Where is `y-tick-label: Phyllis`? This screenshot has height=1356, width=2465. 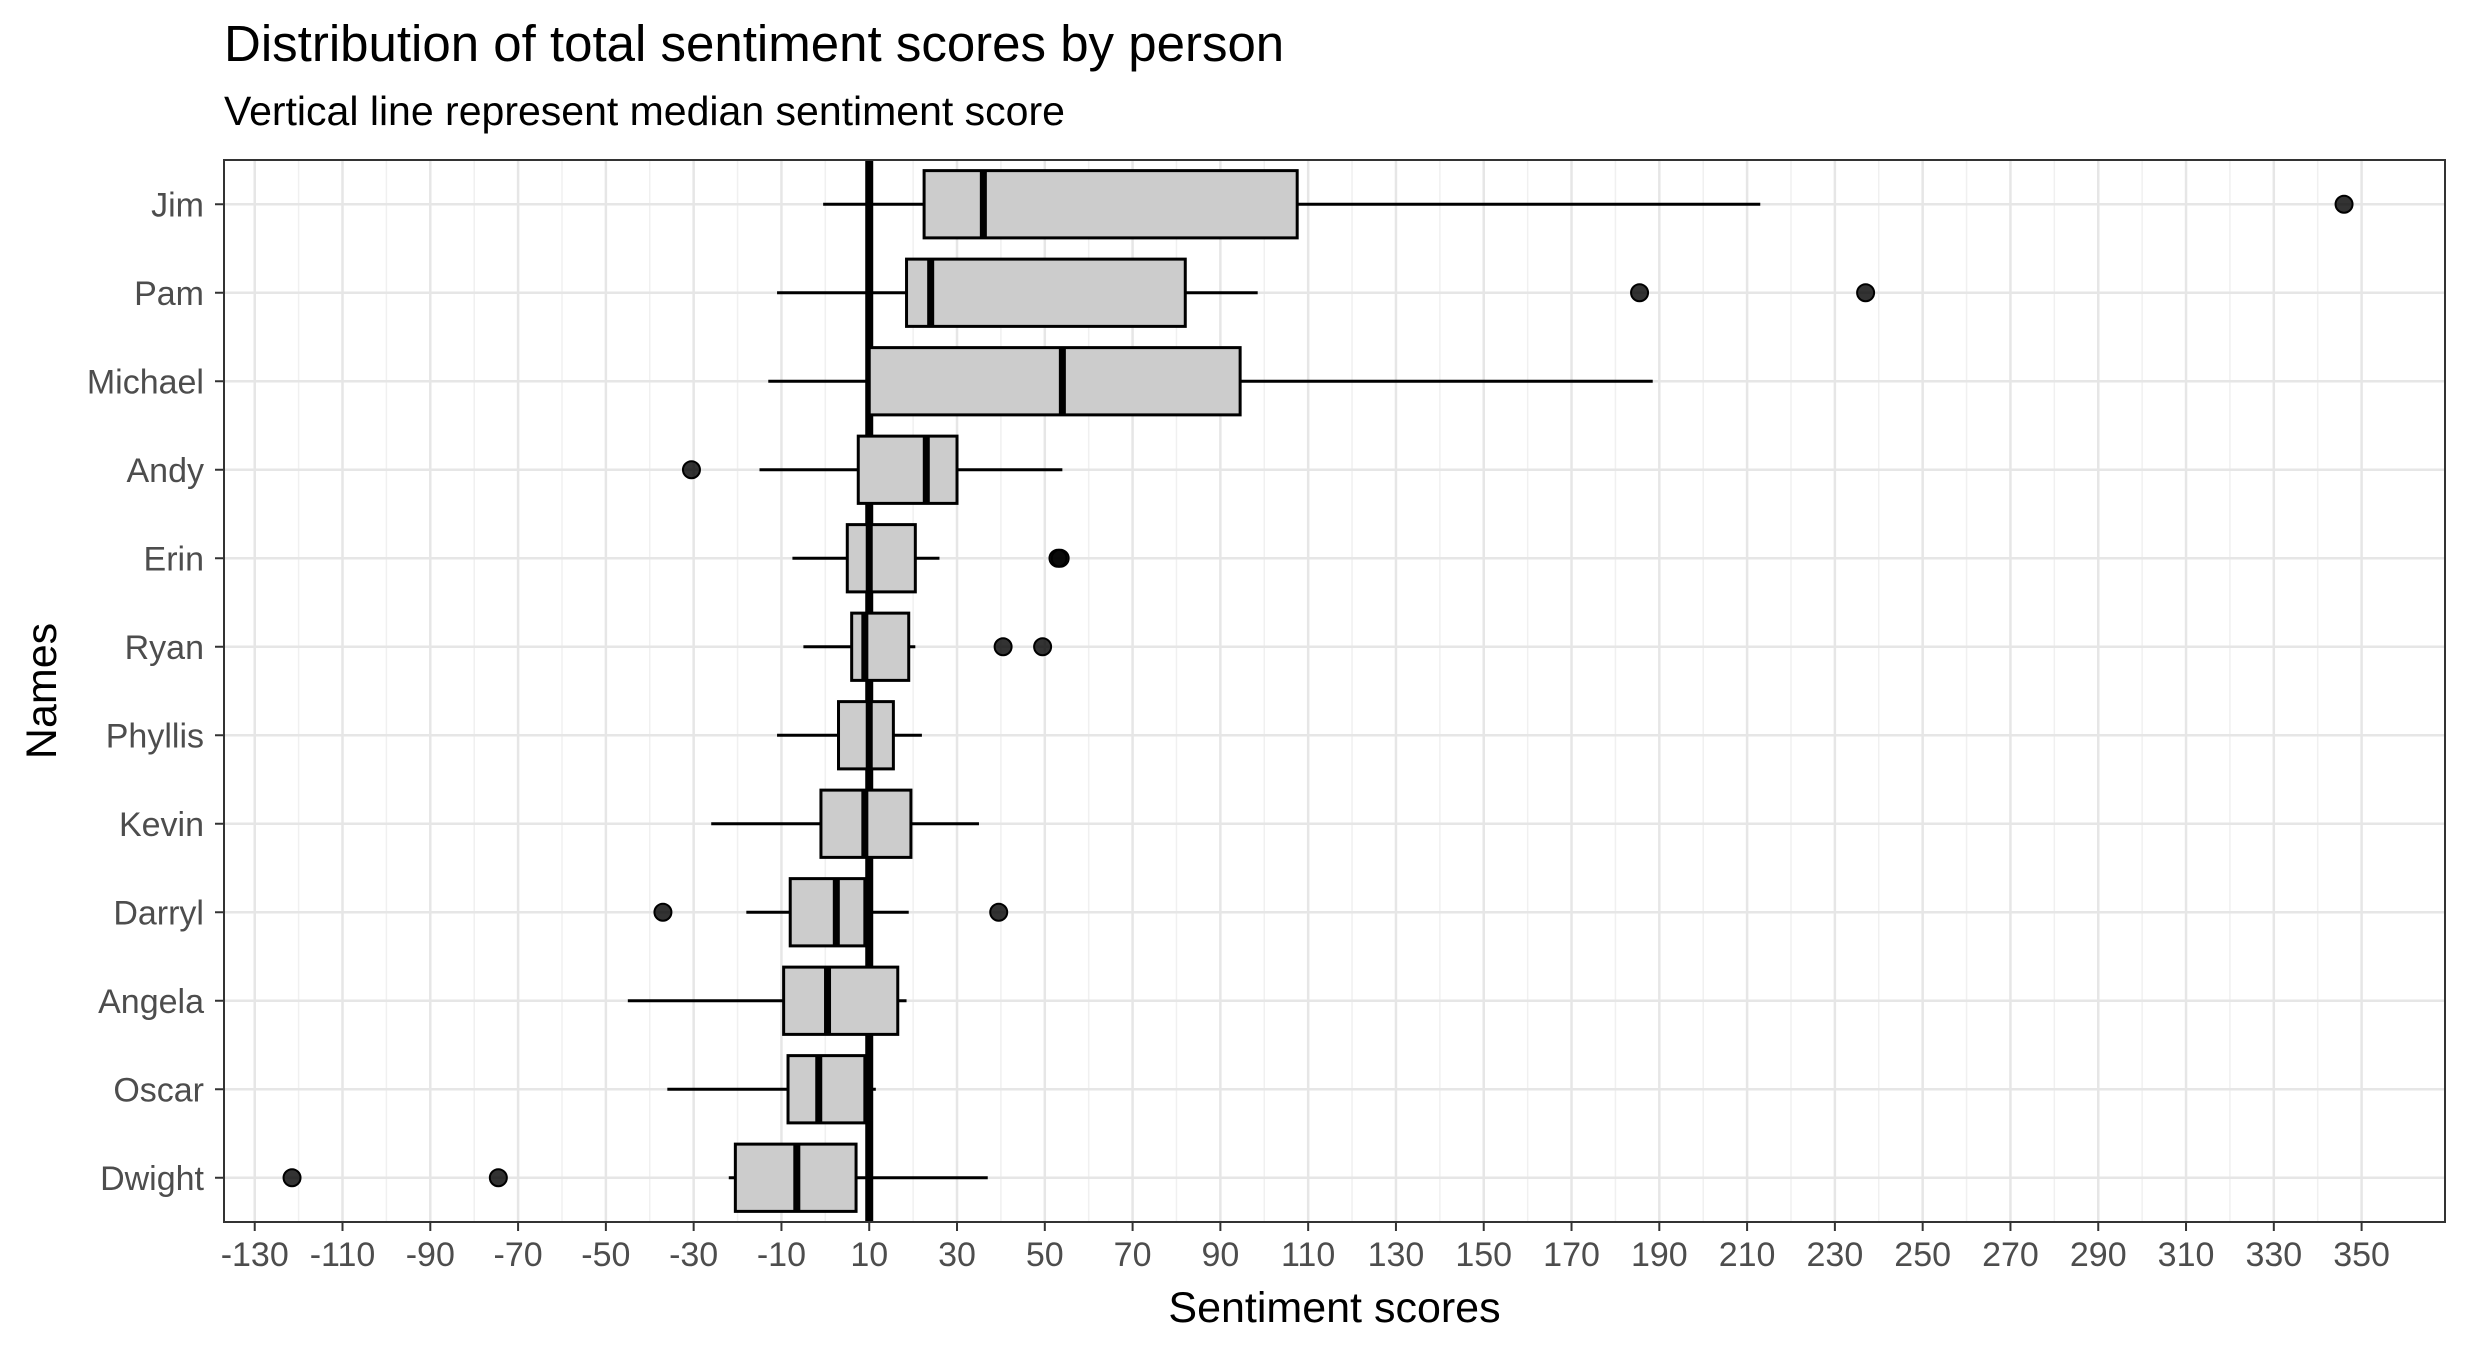
y-tick-label: Phyllis is located at coordinates (155, 736).